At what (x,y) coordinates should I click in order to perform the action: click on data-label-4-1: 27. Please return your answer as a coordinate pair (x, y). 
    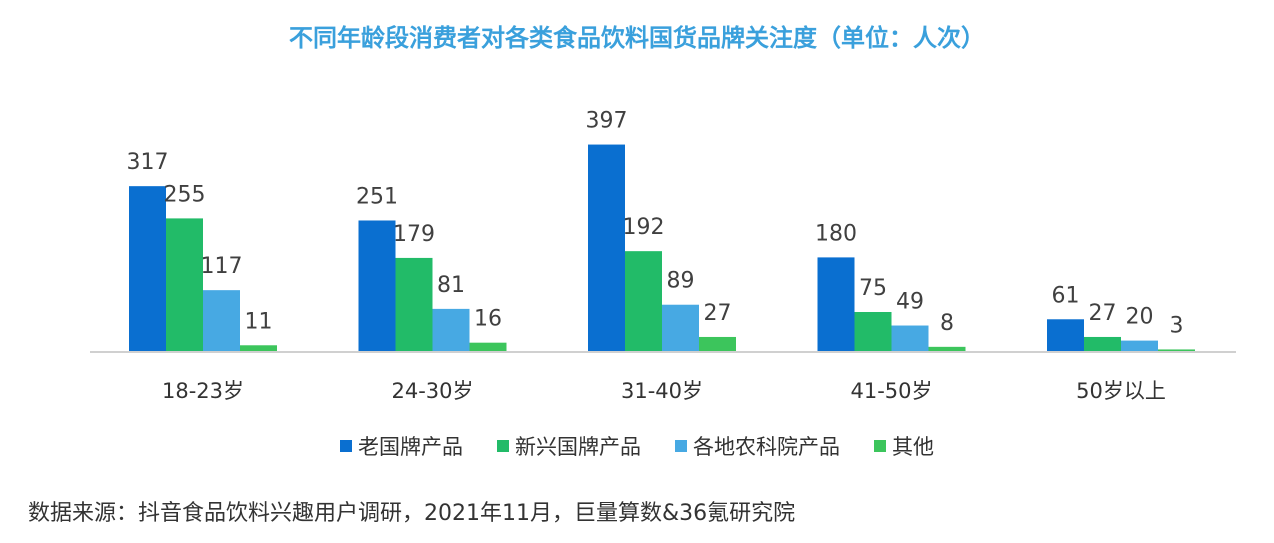
    Looking at the image, I should click on (1103, 313).